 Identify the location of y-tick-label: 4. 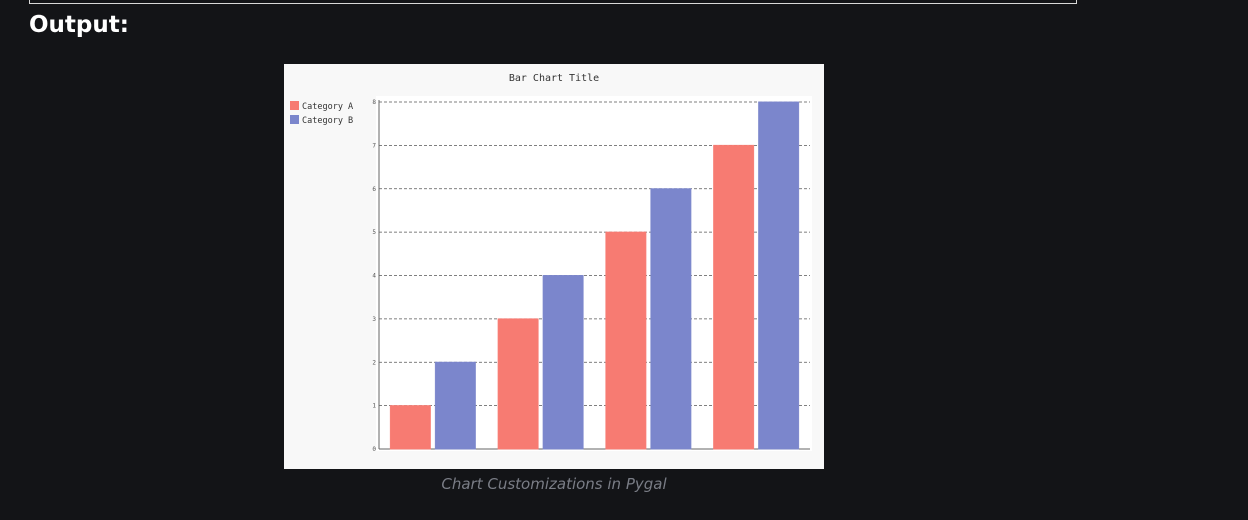
(374, 276).